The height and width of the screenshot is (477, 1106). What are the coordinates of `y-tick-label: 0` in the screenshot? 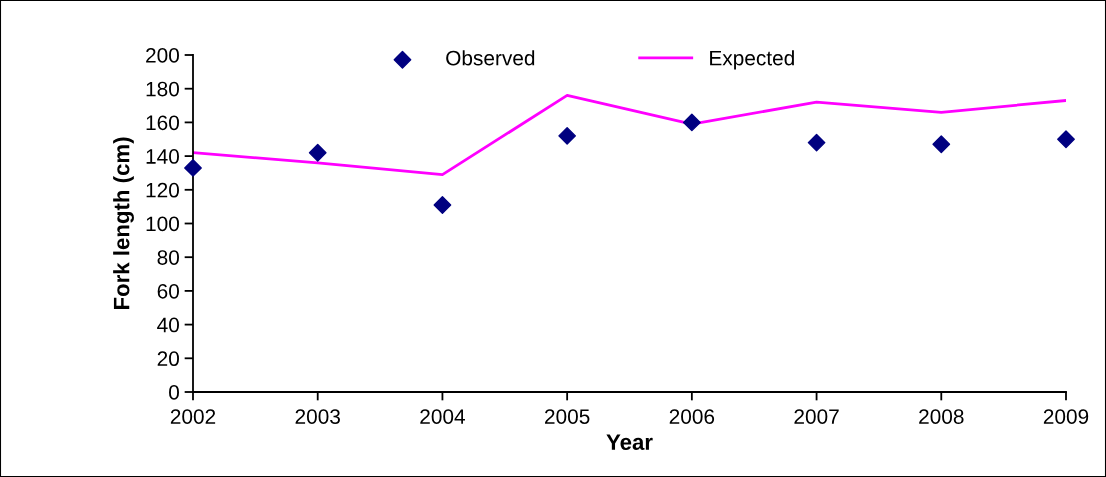 It's located at (174, 392).